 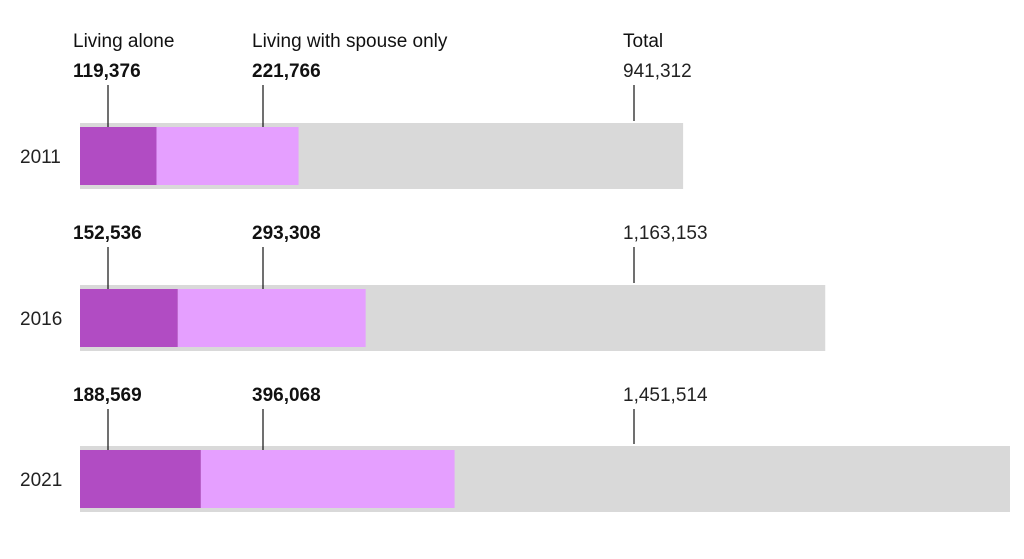 What do you see at coordinates (41, 480) in the screenshot?
I see `year-label-2021: 2021` at bounding box center [41, 480].